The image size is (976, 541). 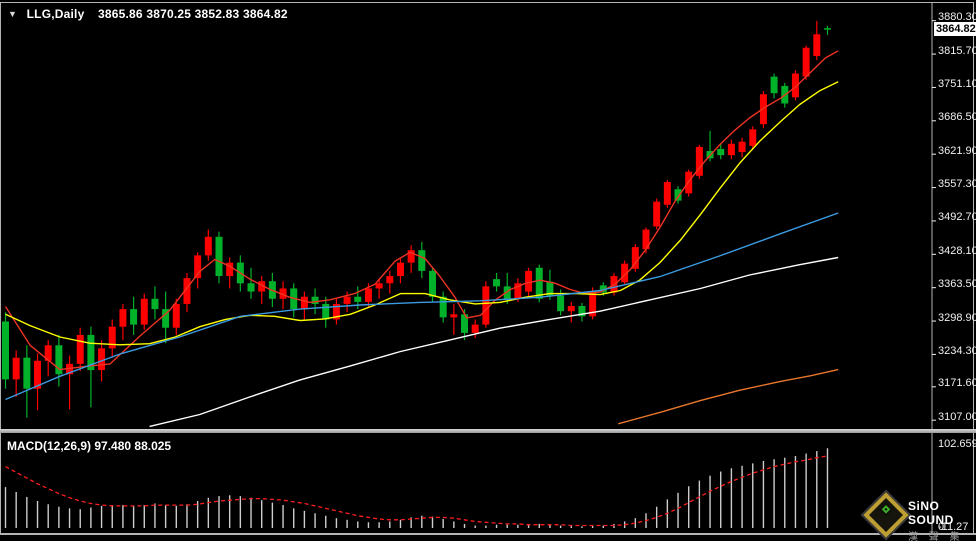 What do you see at coordinates (957, 50) in the screenshot?
I see `price-tick-label: 3815.70` at bounding box center [957, 50].